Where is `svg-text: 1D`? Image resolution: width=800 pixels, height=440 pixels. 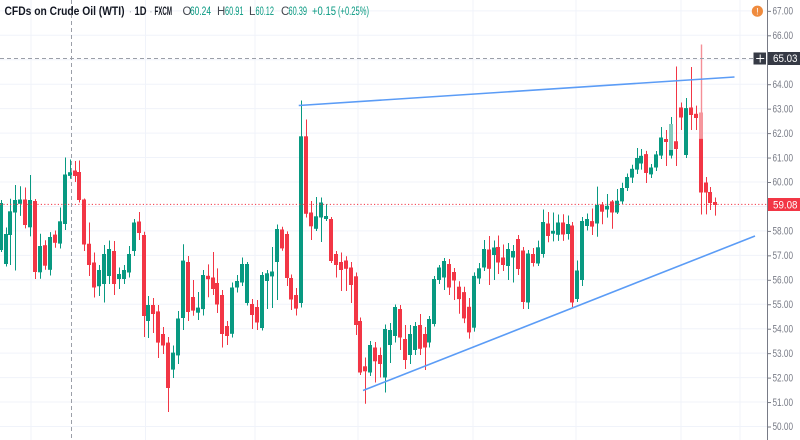
svg-text: 1D is located at coordinates (141, 12).